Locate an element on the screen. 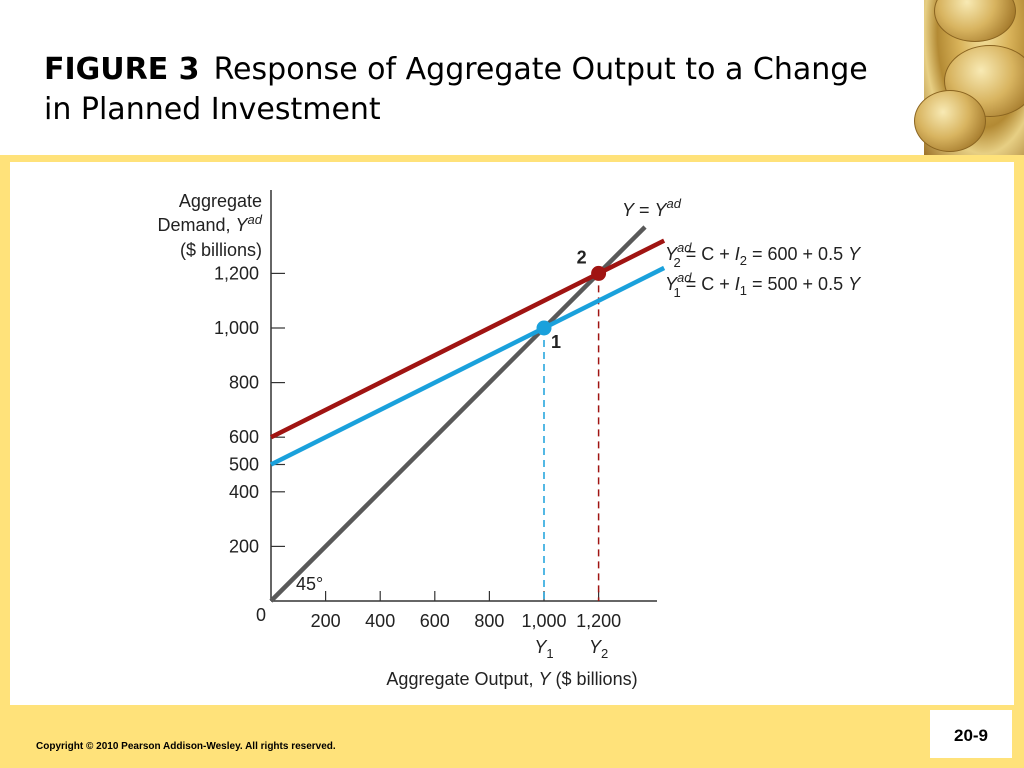  series-label-ad2: Yad 2 = C + I2 = 600 + 0.5 Y is located at coordinates (763, 255).